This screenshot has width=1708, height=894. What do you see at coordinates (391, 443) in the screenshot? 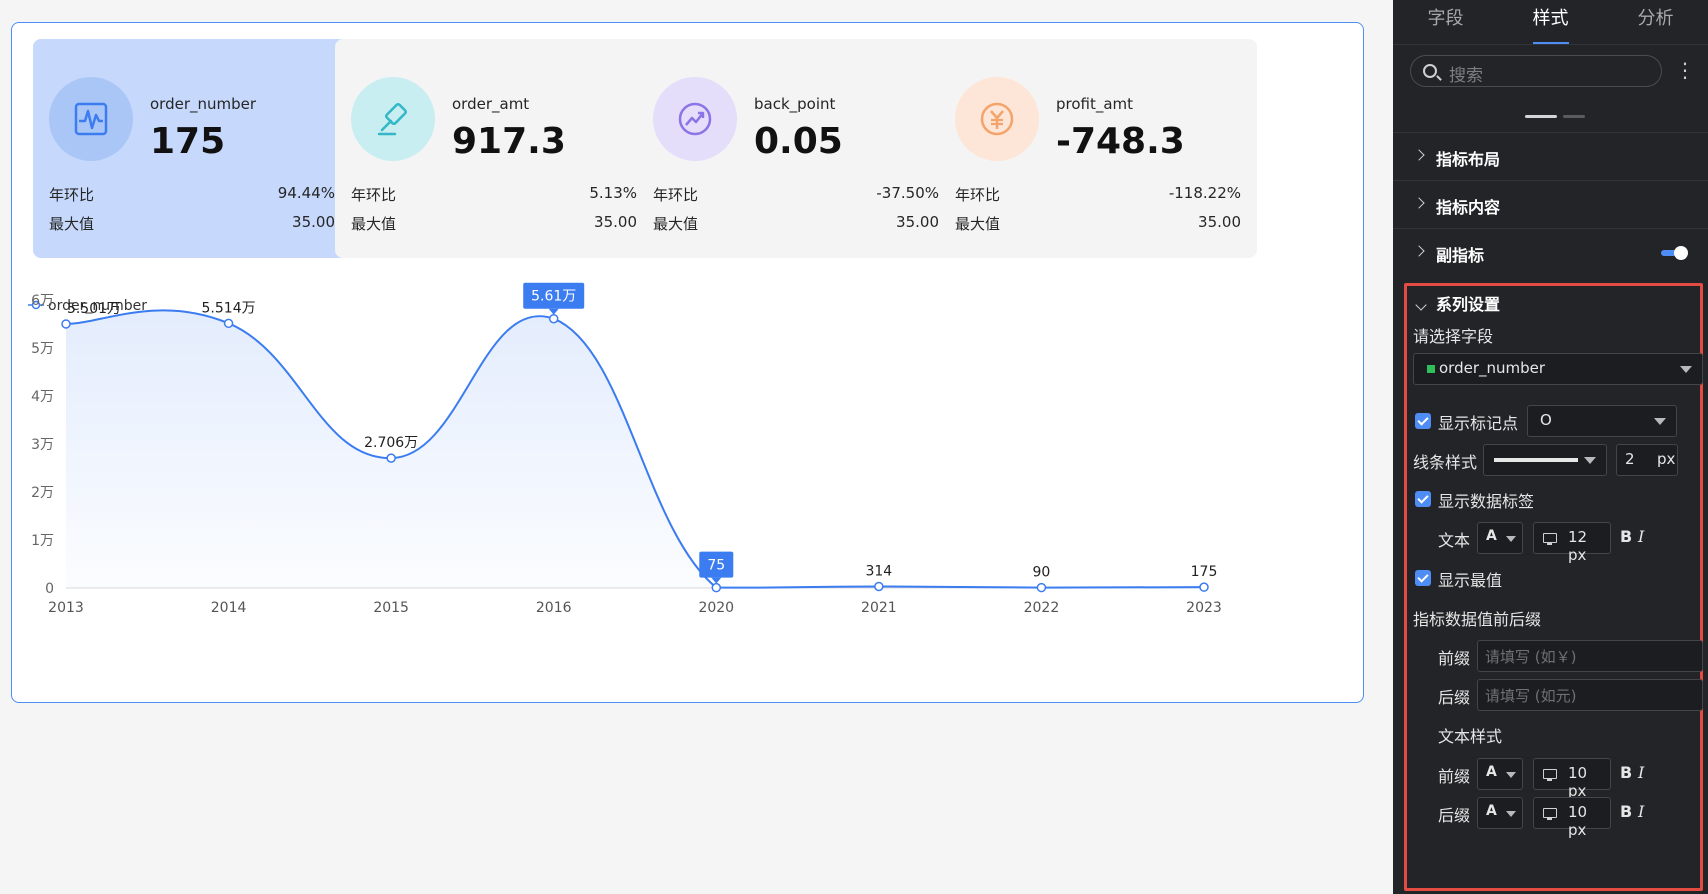
I see `data-label: 2.706万` at bounding box center [391, 443].